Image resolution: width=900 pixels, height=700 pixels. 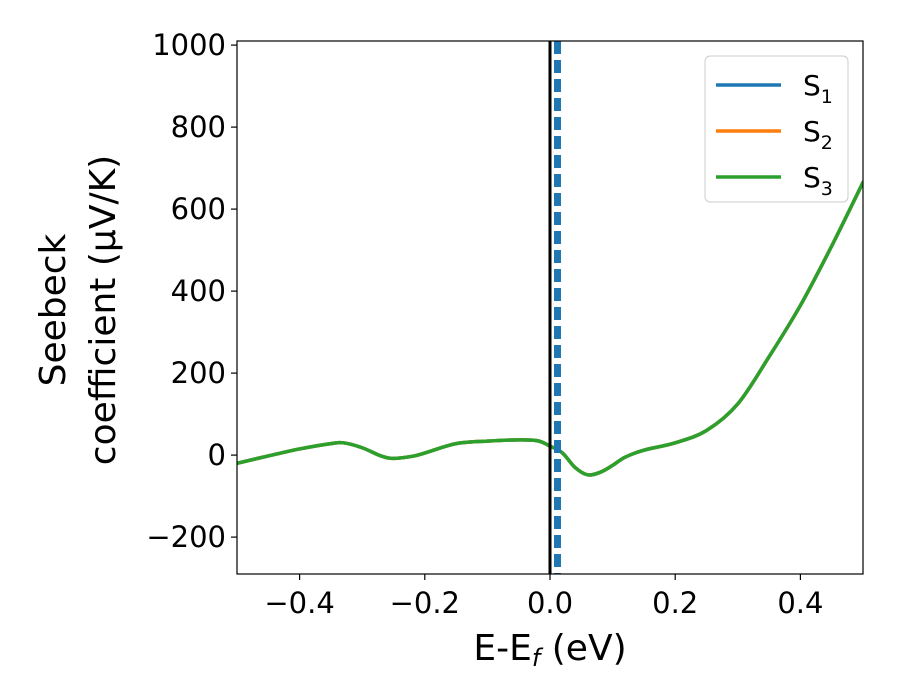 I want to click on legend-entry-s1: S1, so click(x=774, y=88).